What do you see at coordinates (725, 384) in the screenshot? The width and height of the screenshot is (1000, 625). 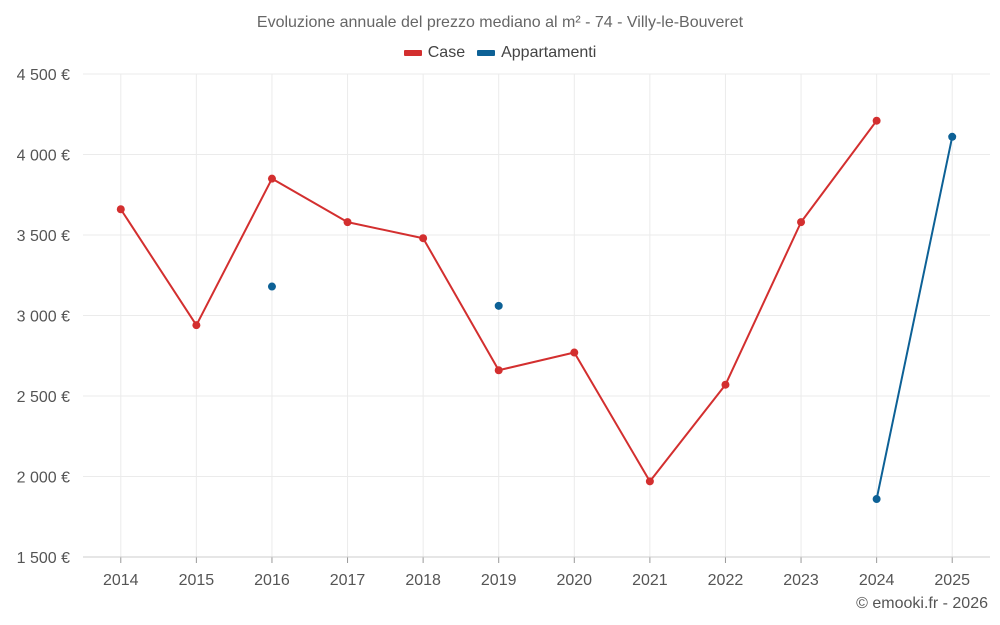 I see `data-point-case-2022` at bounding box center [725, 384].